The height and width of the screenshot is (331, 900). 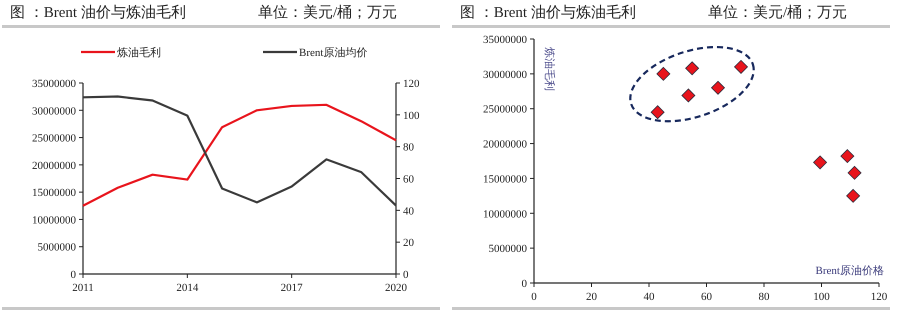 What do you see at coordinates (396, 288) in the screenshot?
I see `x-tick-label: 2020` at bounding box center [396, 288].